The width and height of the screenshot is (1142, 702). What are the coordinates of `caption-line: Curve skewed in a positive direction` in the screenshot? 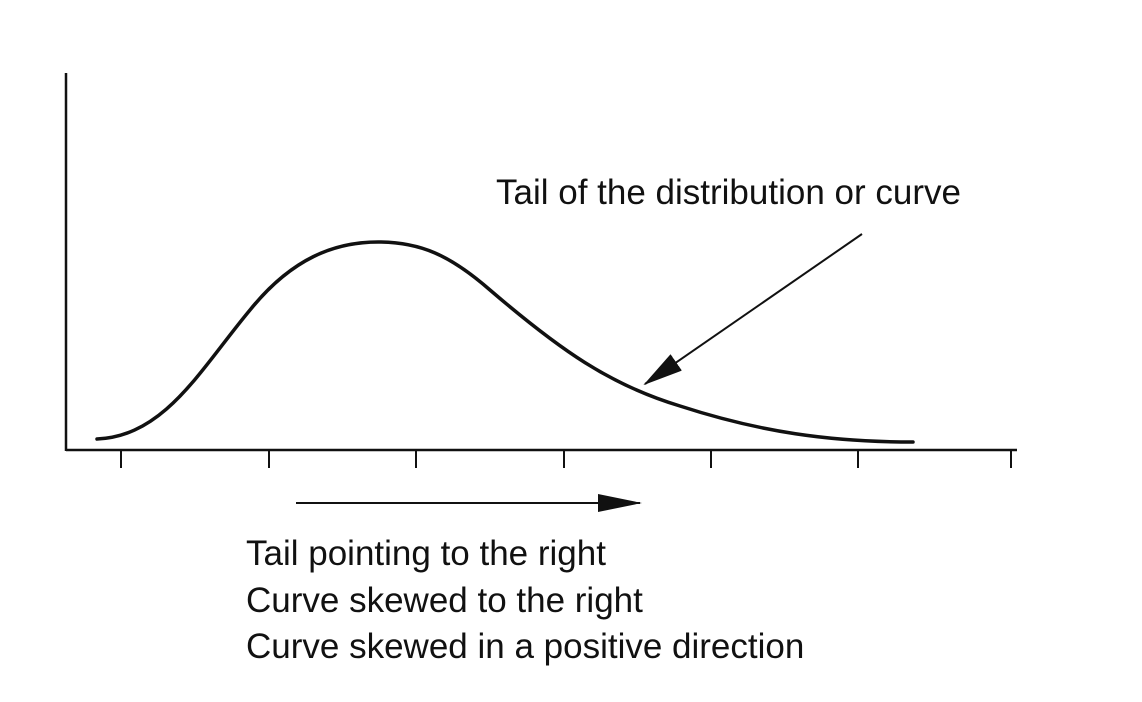 It's located at (525, 646).